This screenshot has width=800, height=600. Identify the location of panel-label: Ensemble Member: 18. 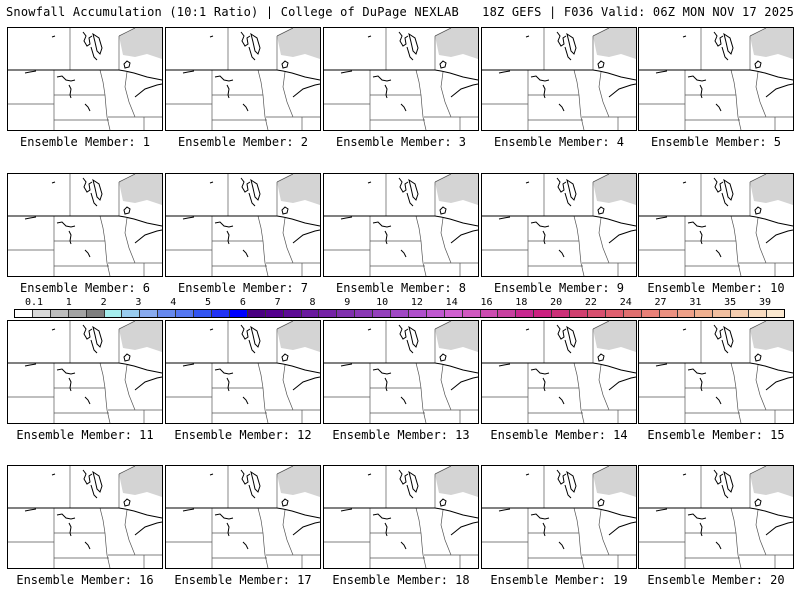
(401, 580).